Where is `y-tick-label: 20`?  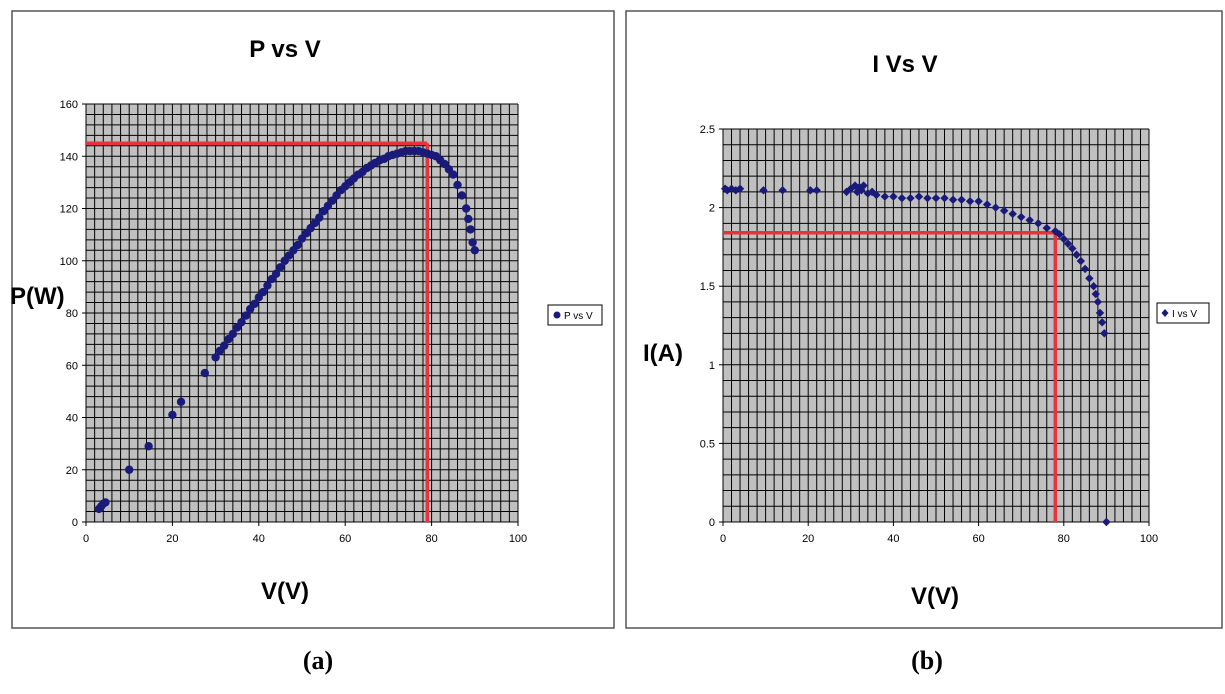
y-tick-label: 20 is located at coordinates (72, 471).